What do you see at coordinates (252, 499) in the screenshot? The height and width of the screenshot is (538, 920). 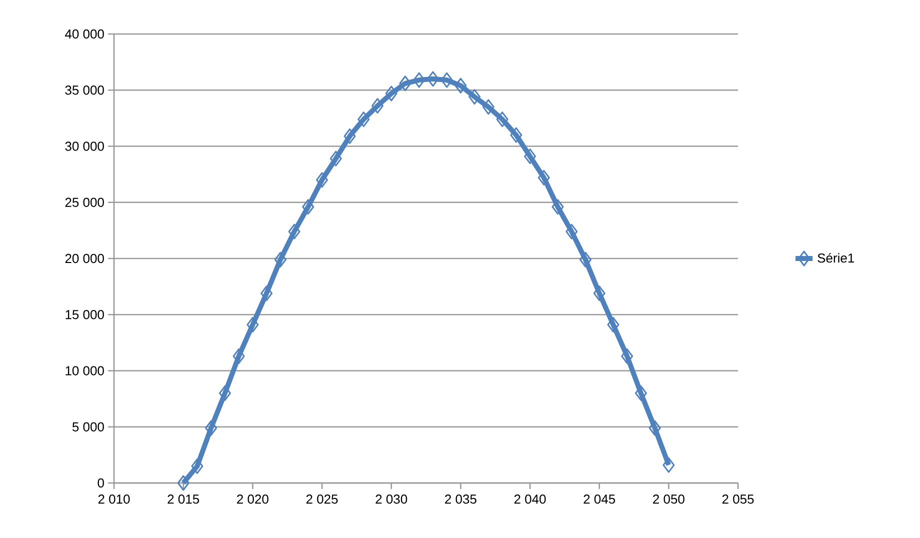 I see `x-tick-label: 2 020` at bounding box center [252, 499].